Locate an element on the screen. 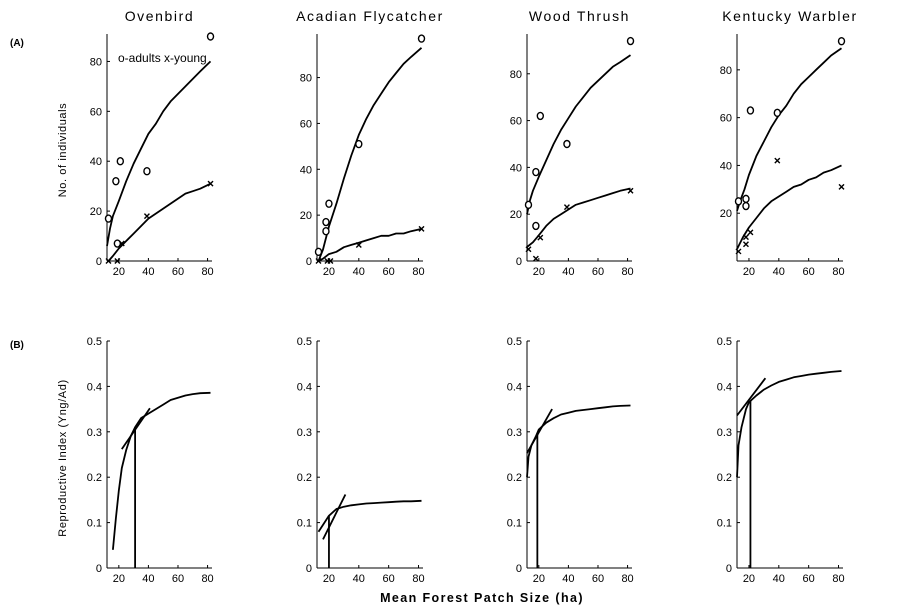 The width and height of the screenshot is (906, 607). panel-a2-ytick-label: 20 is located at coordinates (306, 216).